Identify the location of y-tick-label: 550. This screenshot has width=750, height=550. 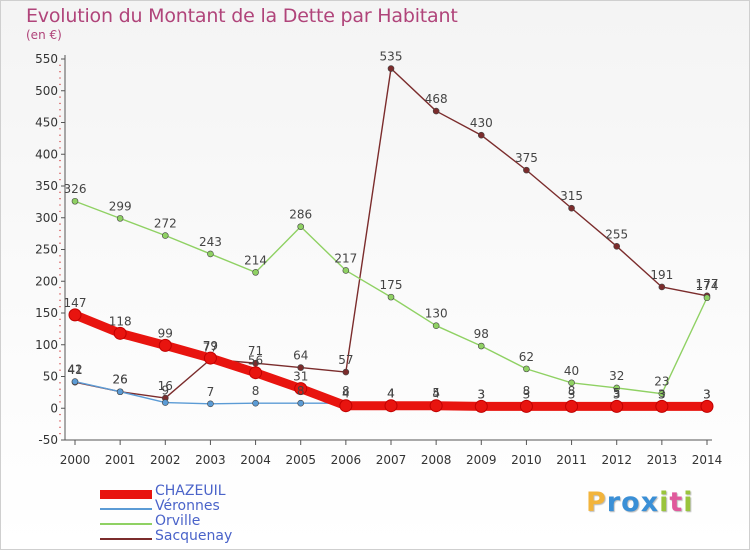
(46, 59).